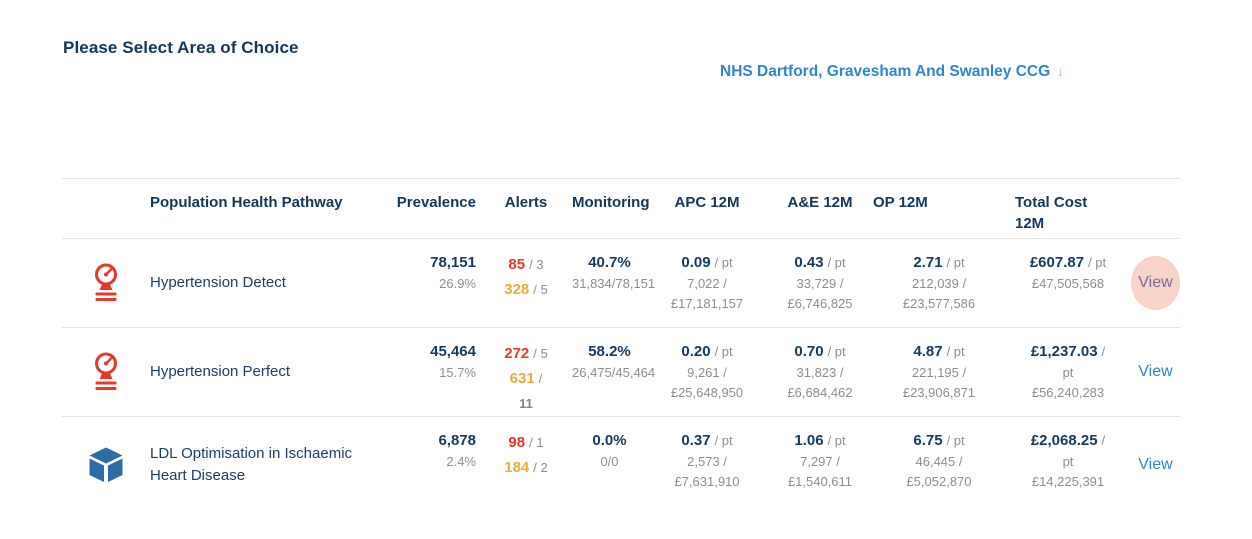 This screenshot has width=1252, height=539. I want to click on monitoring-pct: 0.0%, so click(609, 440).